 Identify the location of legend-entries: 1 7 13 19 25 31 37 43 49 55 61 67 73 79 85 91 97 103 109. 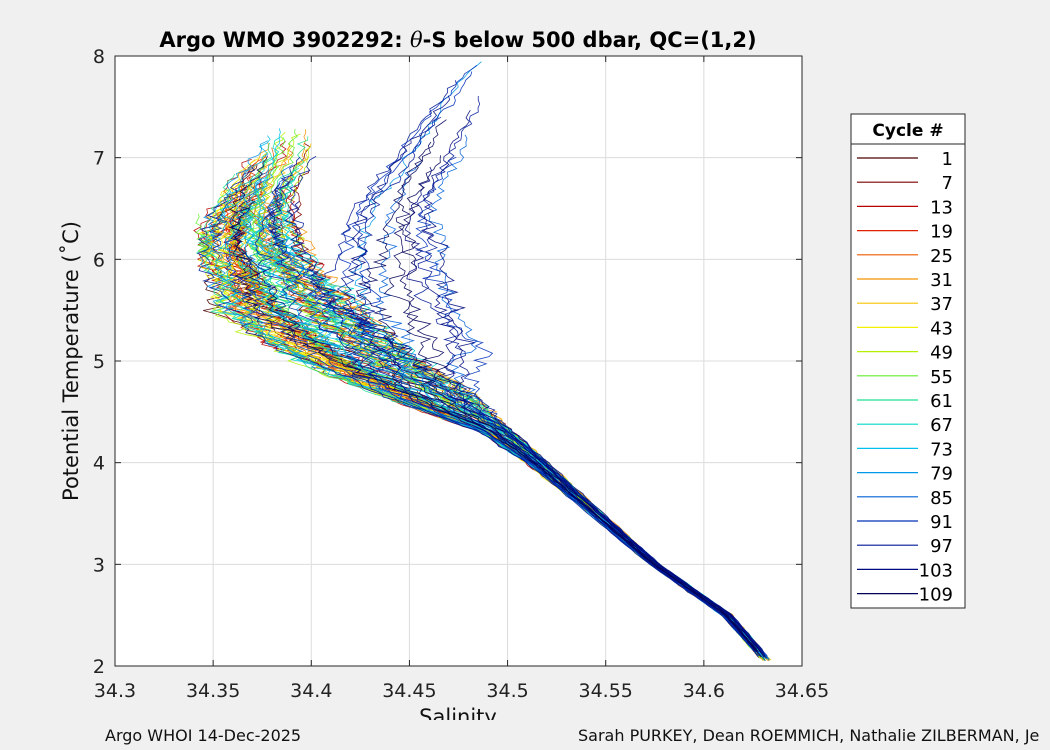
(905, 377).